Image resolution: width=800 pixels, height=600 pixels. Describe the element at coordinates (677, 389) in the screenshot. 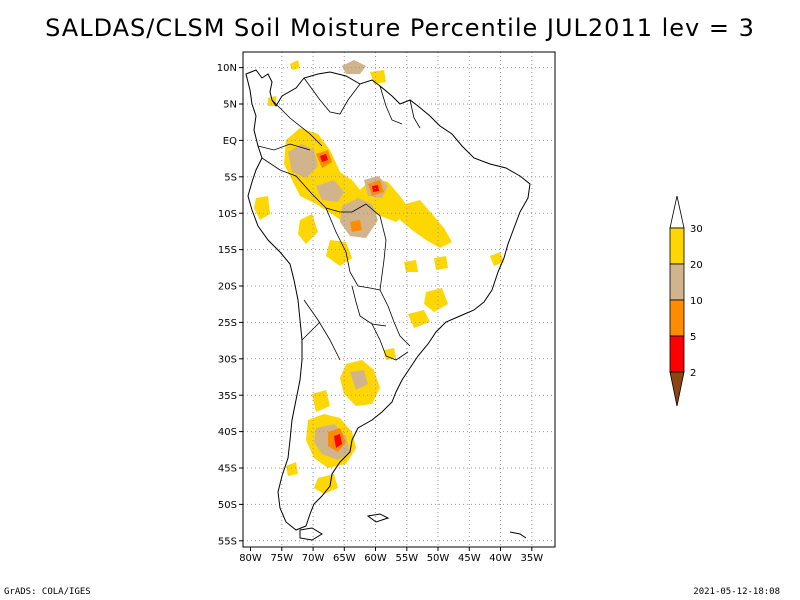

I see `colorbar-bottom-triangle` at that location.